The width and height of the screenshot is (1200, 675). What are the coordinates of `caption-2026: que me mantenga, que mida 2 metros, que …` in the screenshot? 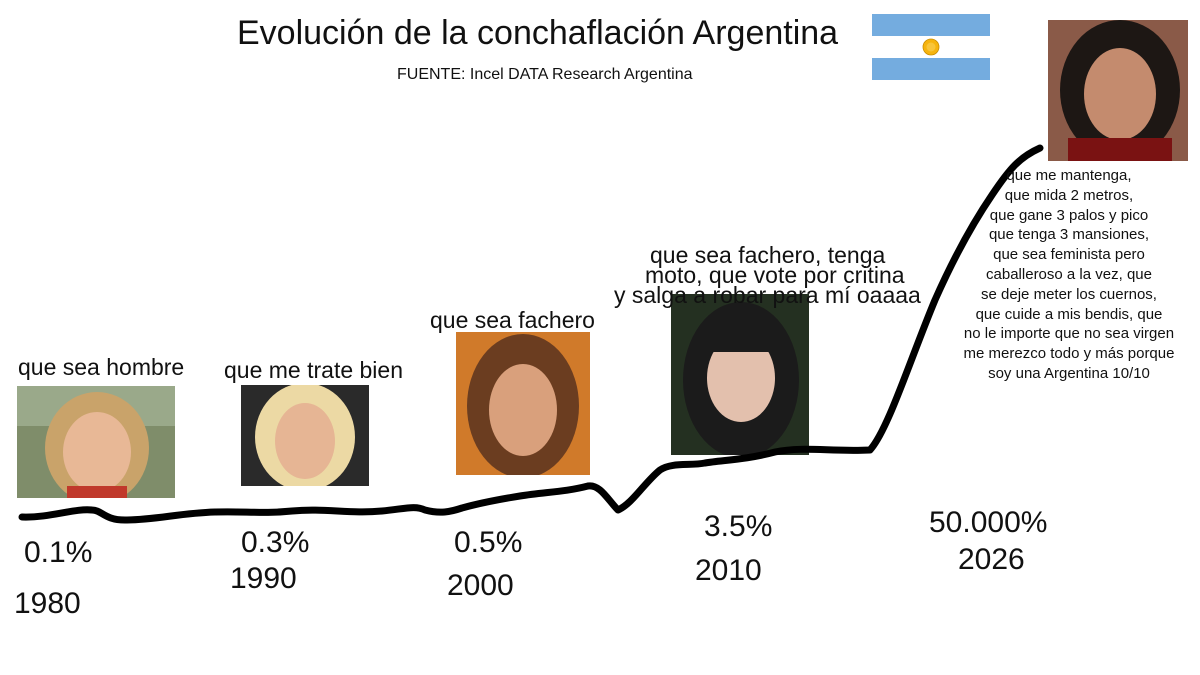 It's located at (1069, 275).